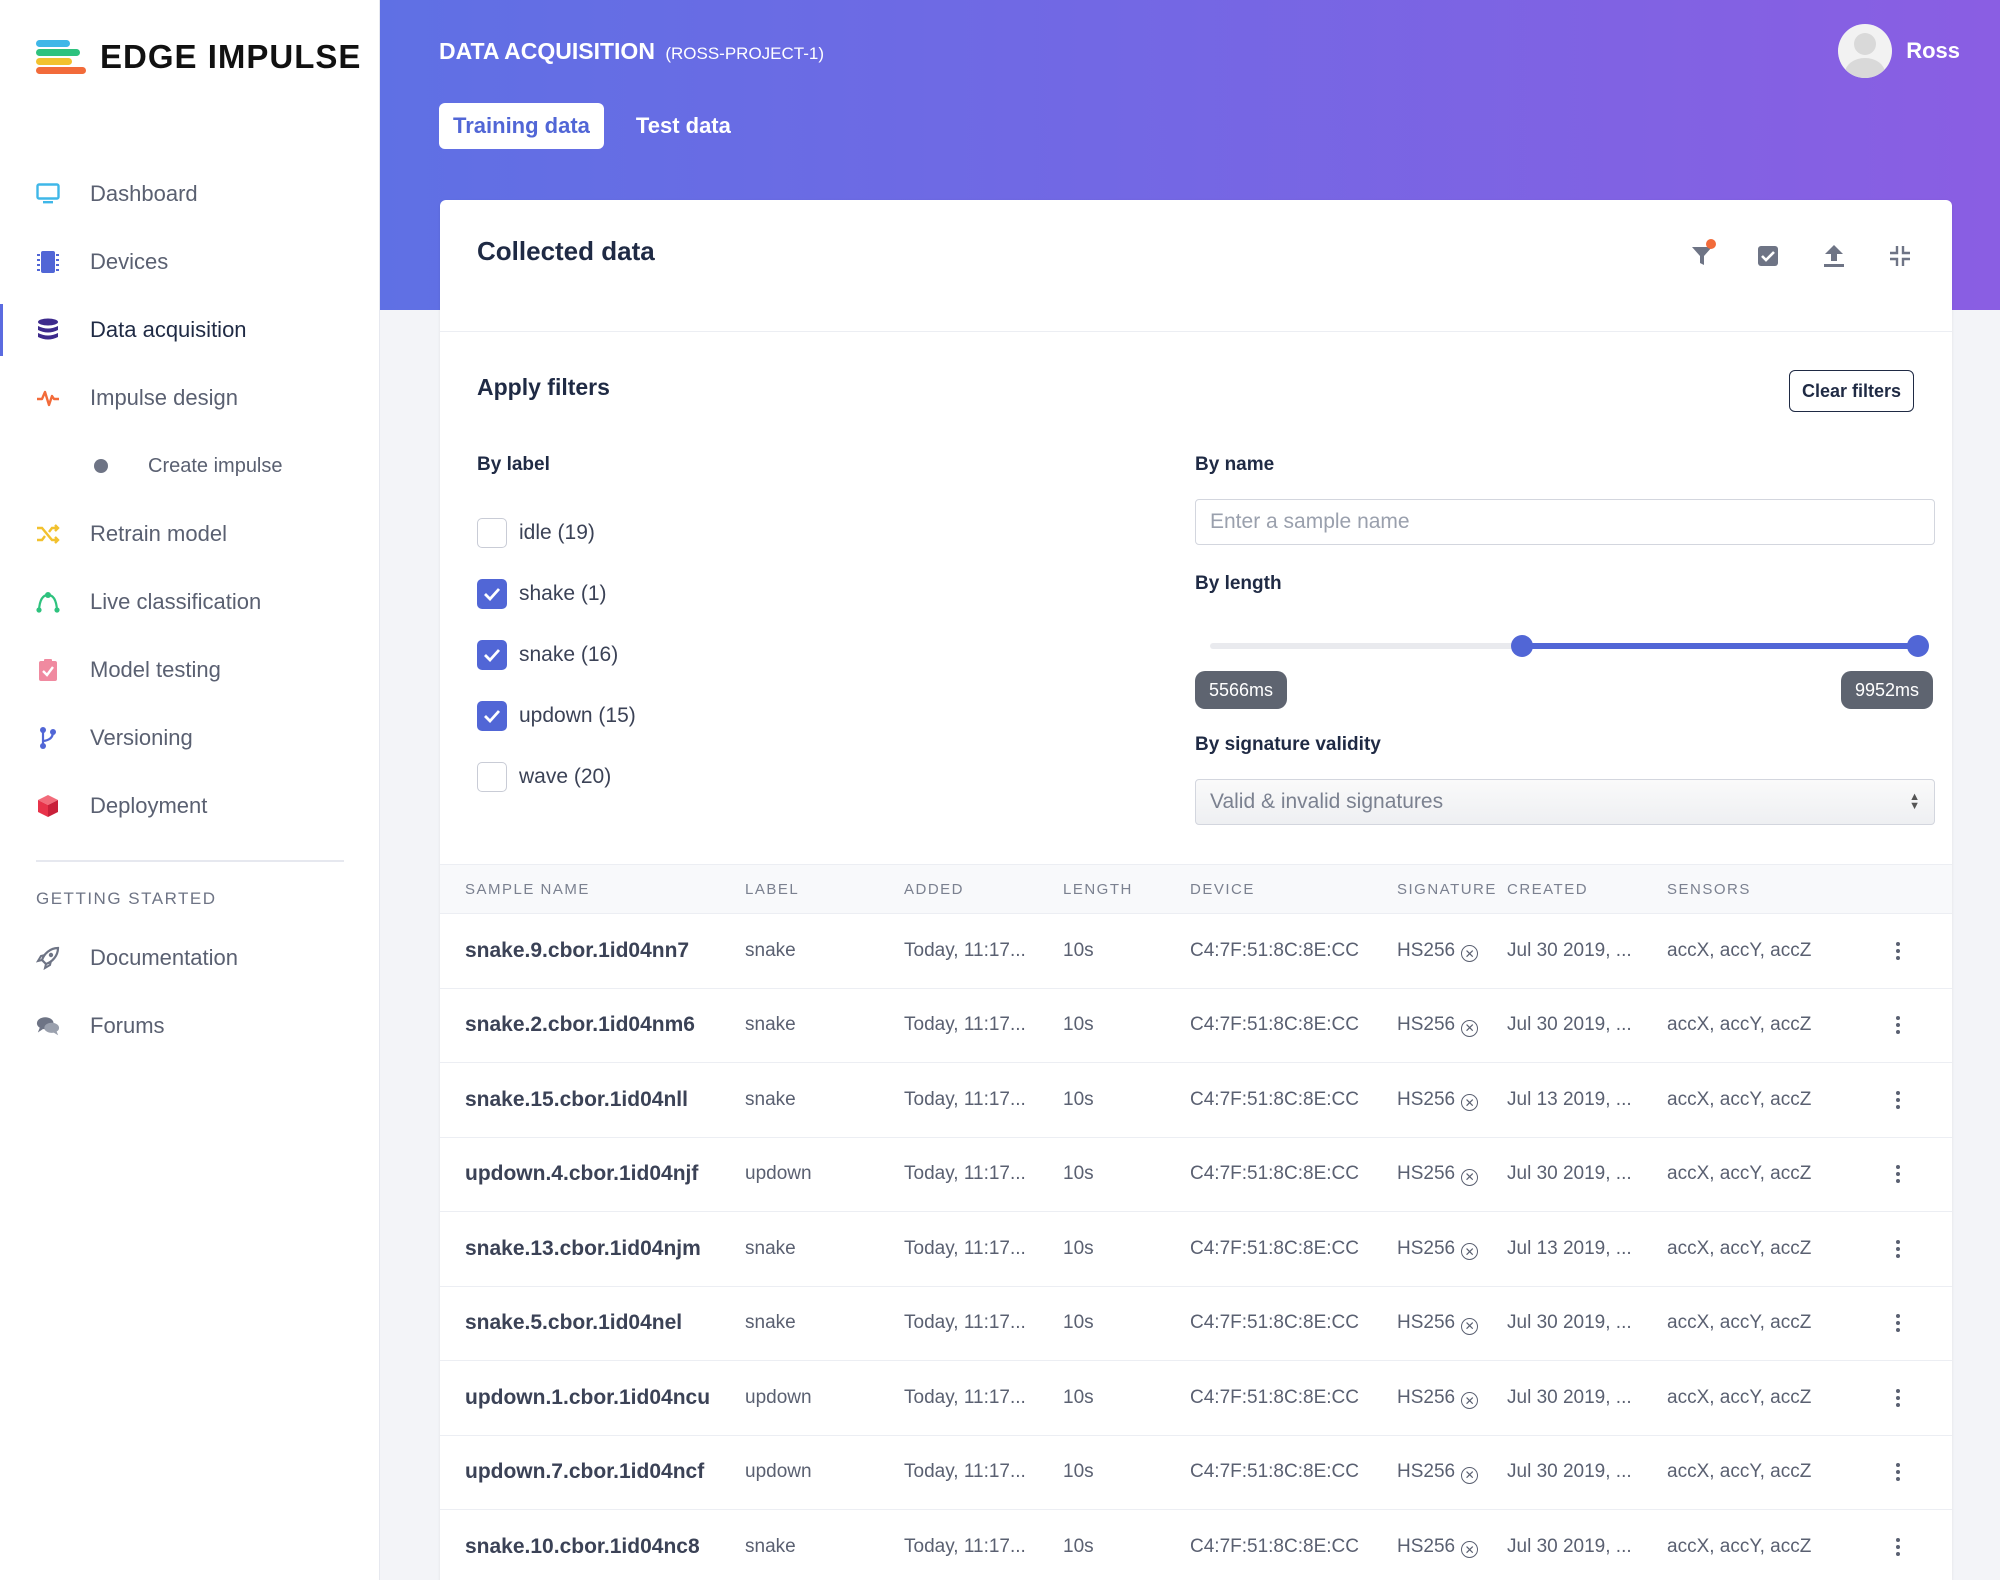 The height and width of the screenshot is (1580, 2000). What do you see at coordinates (934, 889) in the screenshot?
I see `column-header: ADDED` at bounding box center [934, 889].